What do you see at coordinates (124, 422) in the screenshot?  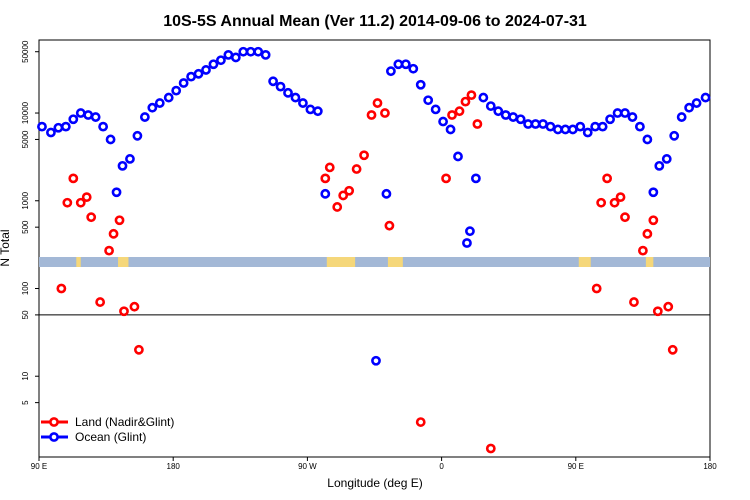 I see `legend-label-land: Land (Nadir&Glint)` at bounding box center [124, 422].